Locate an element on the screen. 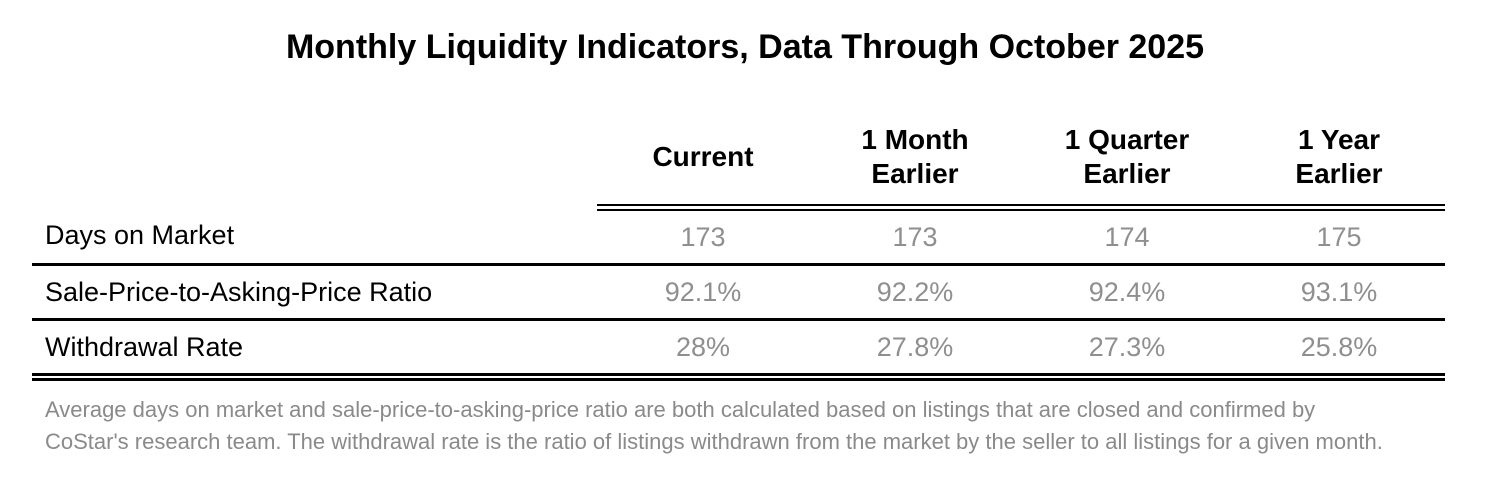 The height and width of the screenshot is (496, 1490). row-label: Withdrawal Rate is located at coordinates (314, 350).